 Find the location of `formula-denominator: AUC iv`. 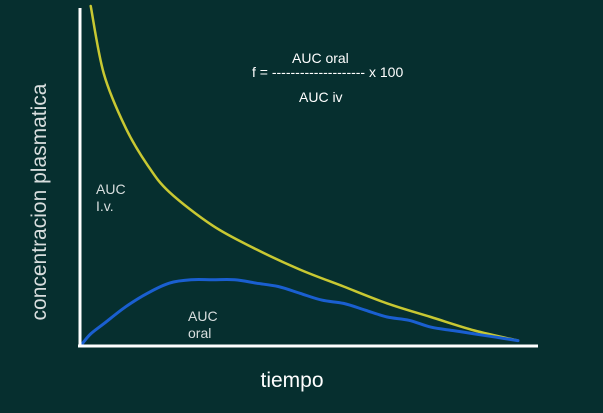

formula-denominator: AUC iv is located at coordinates (321, 97).